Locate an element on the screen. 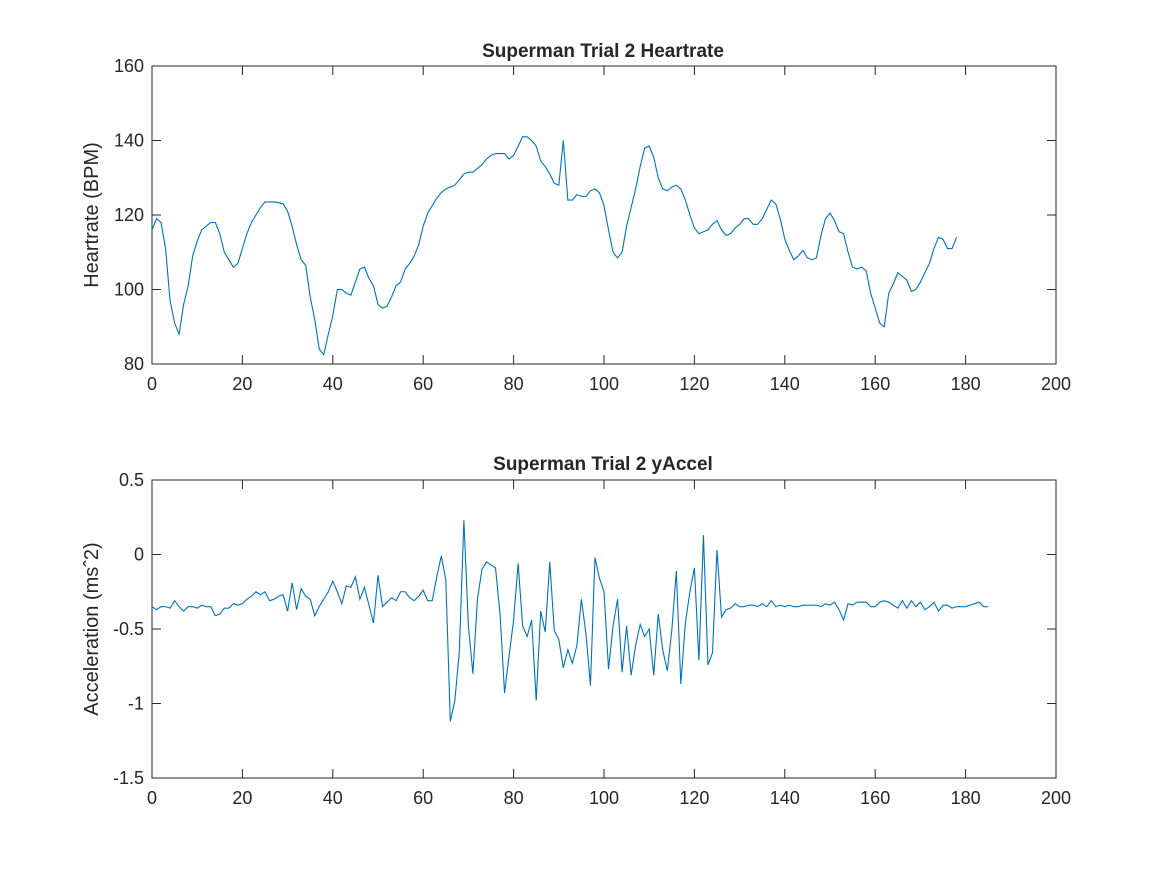 This screenshot has width=1167, height=875. chart-title: Superman Trial 2 yAccel is located at coordinates (603, 464).